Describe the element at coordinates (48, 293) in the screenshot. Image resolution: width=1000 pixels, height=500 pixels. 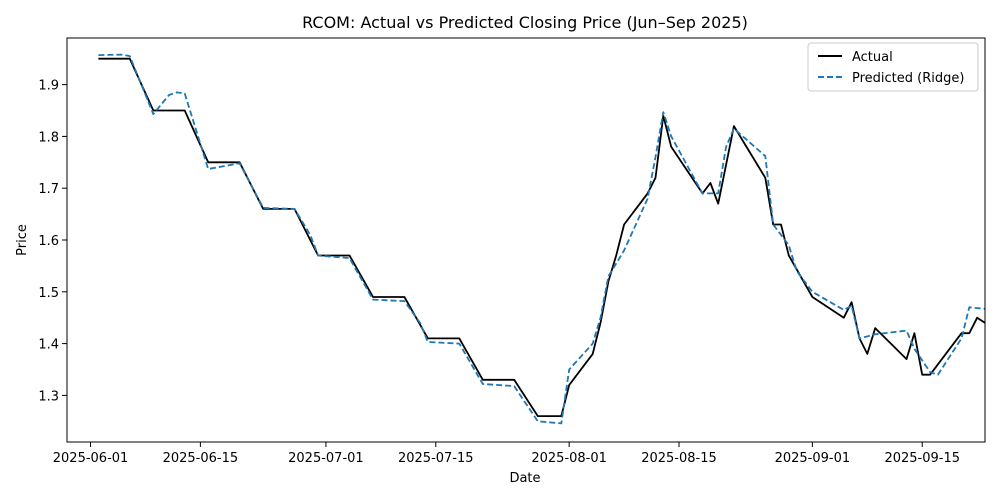
I see `y-tick-label: 1.5` at that location.